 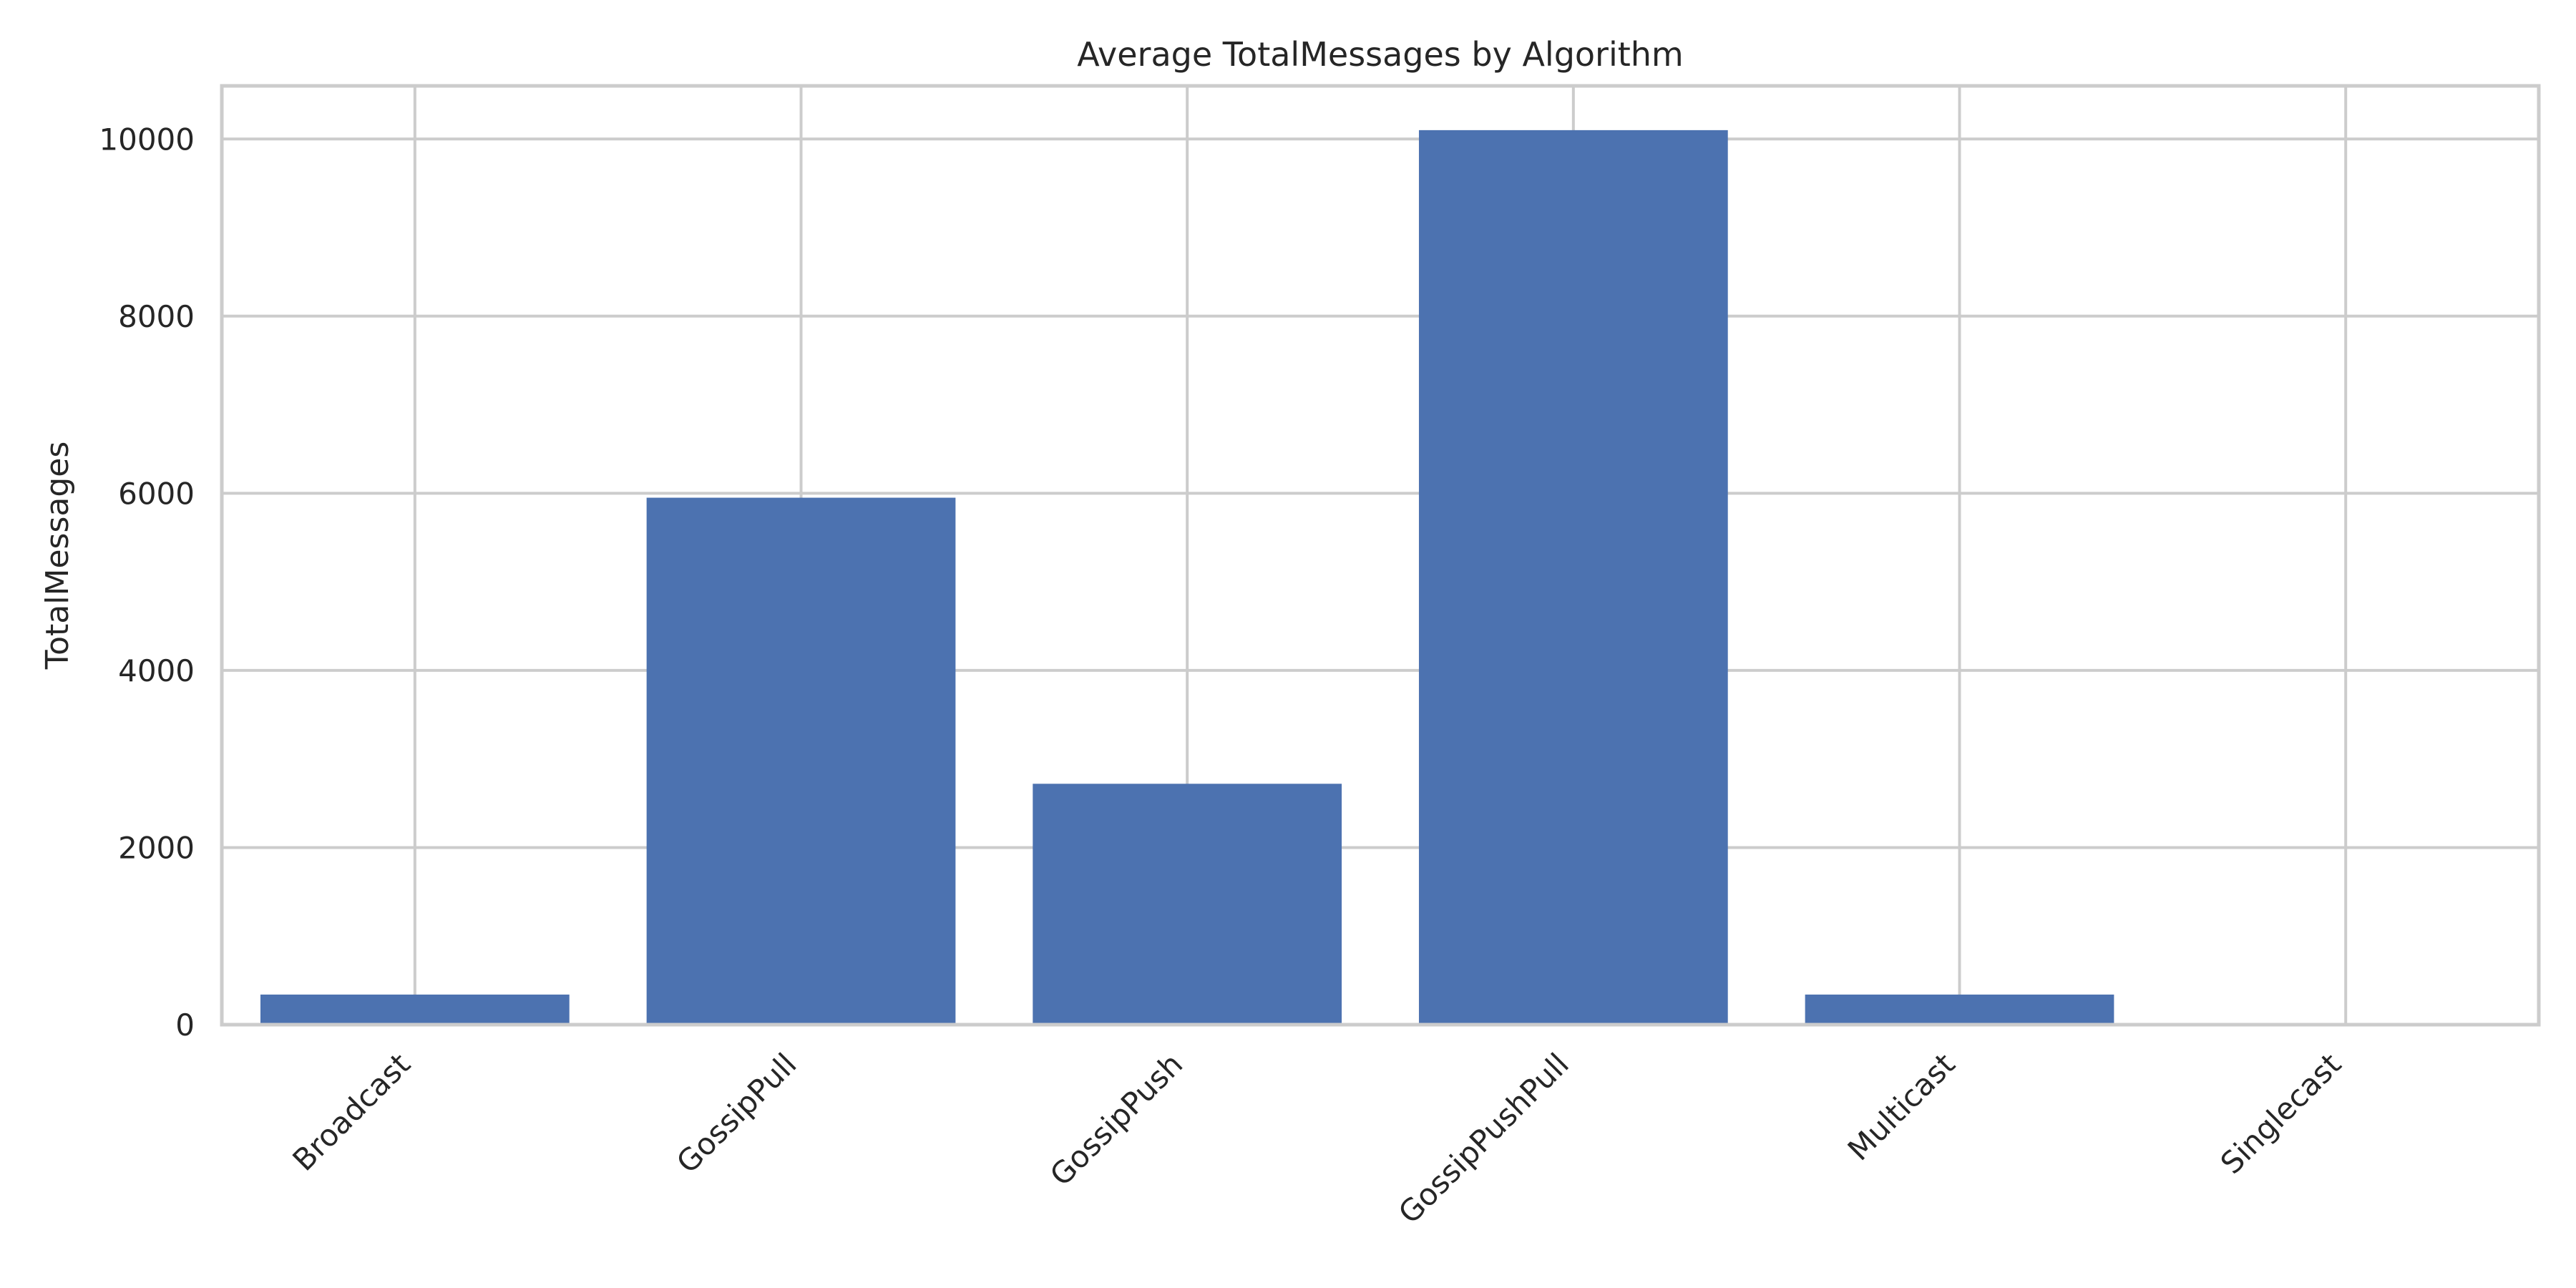 What do you see at coordinates (351, 1111) in the screenshot?
I see `x-tick-label: Broadcast` at bounding box center [351, 1111].